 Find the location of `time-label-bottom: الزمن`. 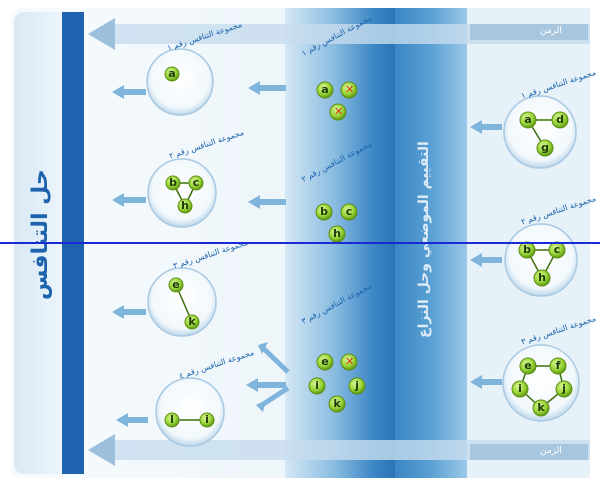

time-label-bottom: الزمن is located at coordinates (551, 451).